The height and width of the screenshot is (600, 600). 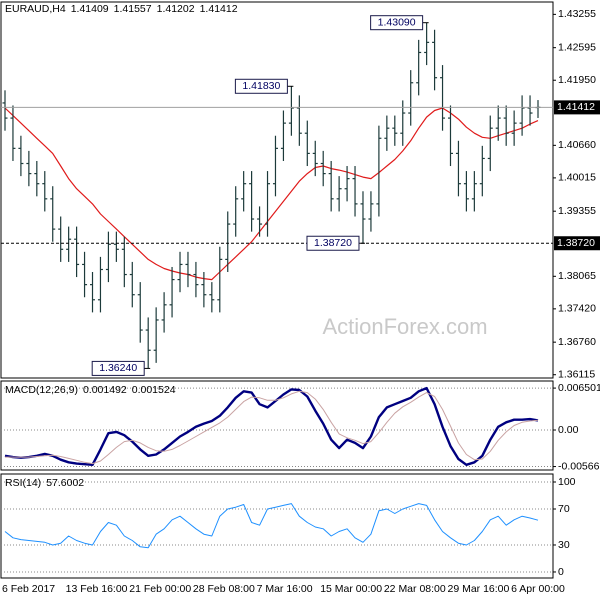 What do you see at coordinates (154, 390) in the screenshot?
I see `header-value: 0.001524` at bounding box center [154, 390].